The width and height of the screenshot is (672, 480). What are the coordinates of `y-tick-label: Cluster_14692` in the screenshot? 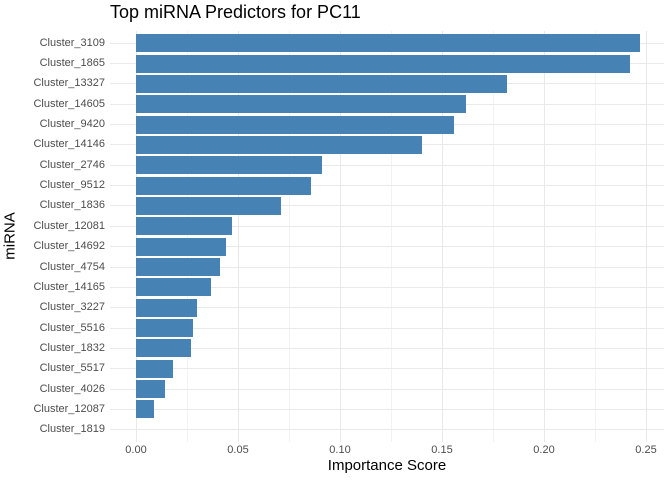 It's located at (69, 246).